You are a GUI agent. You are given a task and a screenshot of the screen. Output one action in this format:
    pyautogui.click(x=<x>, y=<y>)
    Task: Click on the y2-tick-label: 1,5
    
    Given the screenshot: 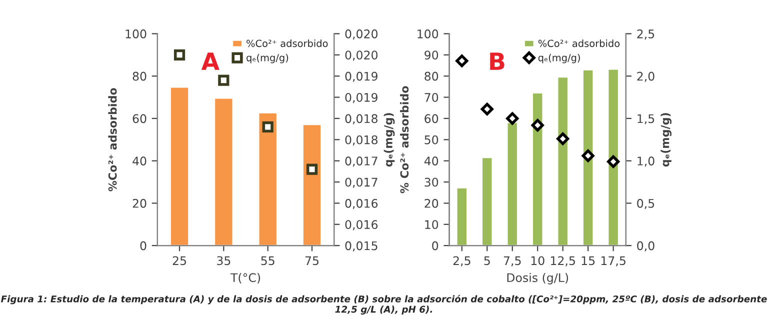 What is the action you would take?
    pyautogui.click(x=646, y=119)
    